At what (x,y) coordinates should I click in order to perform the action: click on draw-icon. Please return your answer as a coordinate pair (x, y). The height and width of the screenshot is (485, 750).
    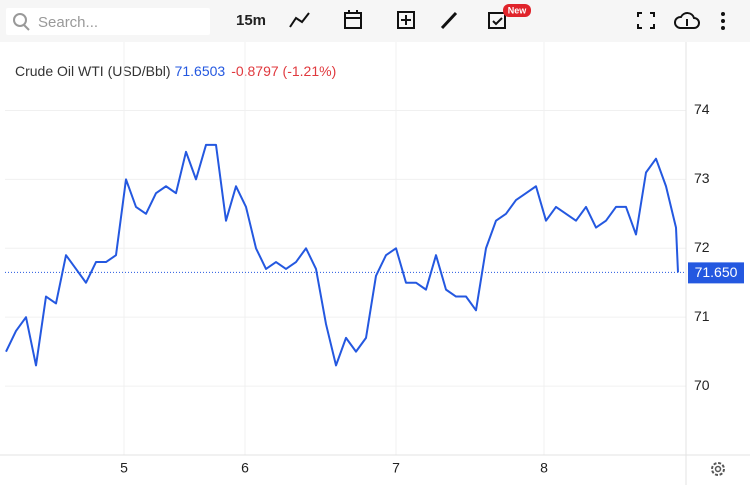
    Looking at the image, I should click on (449, 20).